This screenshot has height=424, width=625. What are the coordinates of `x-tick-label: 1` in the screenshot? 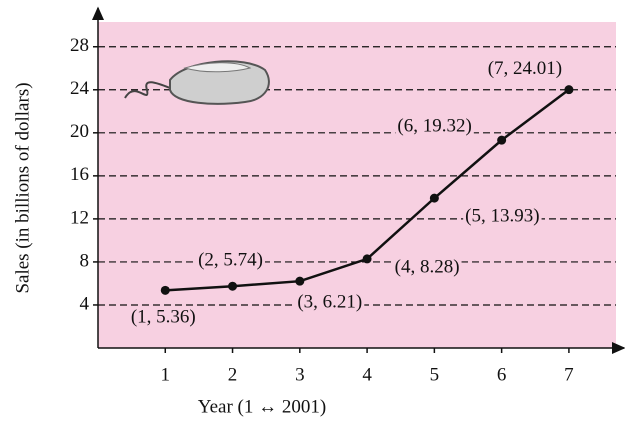 It's located at (166, 374).